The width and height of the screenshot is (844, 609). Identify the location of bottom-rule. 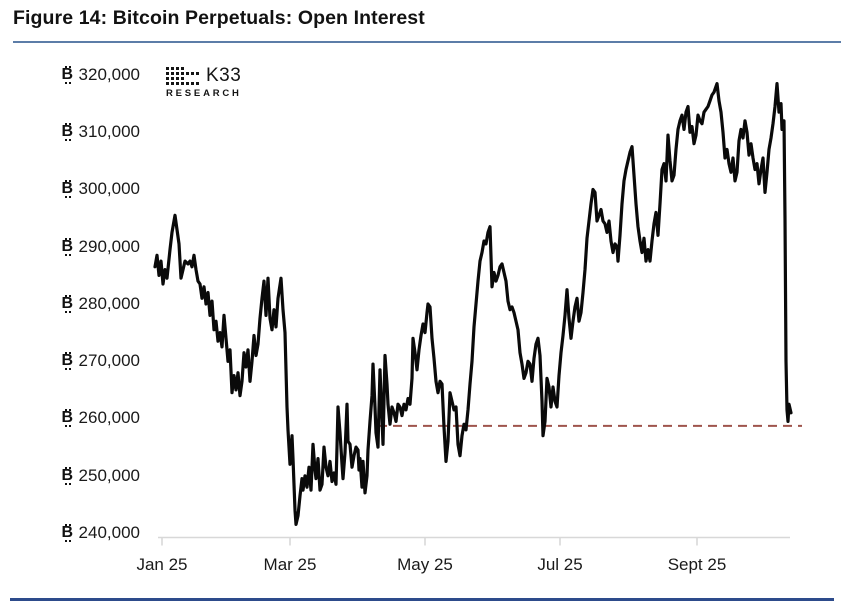
(422, 599).